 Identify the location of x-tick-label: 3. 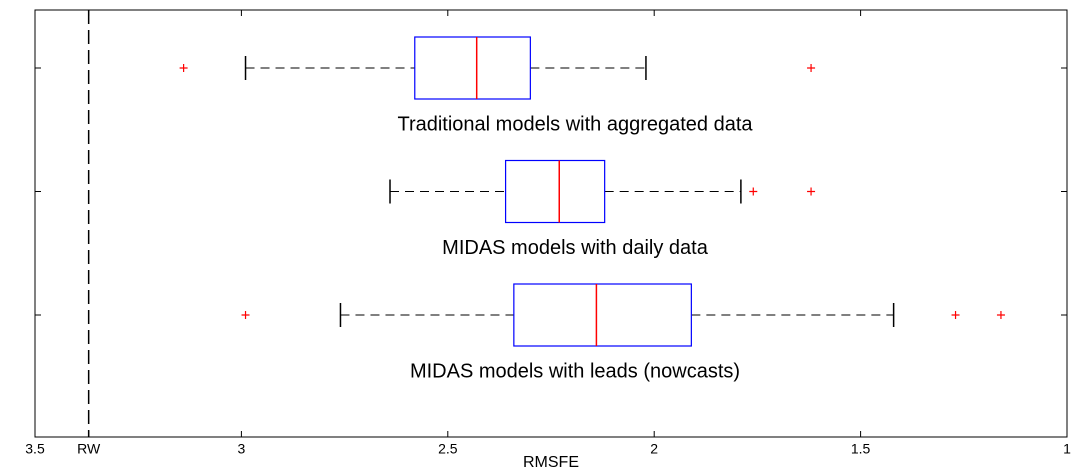
(242, 449).